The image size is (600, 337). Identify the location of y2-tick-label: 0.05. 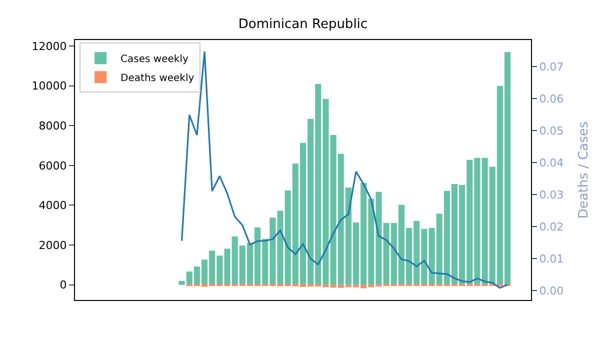
(551, 131).